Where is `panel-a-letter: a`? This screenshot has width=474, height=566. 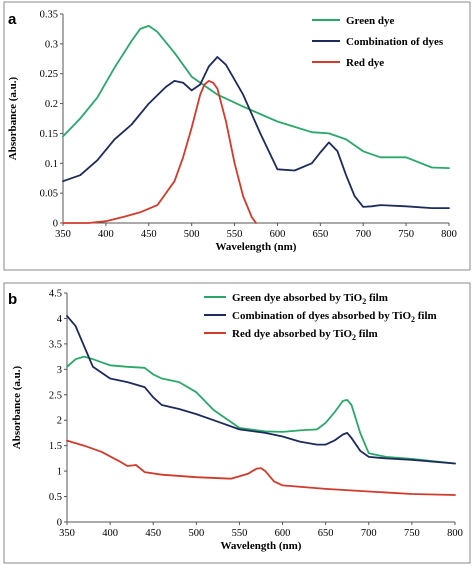
panel-a-letter: a is located at coordinates (12, 19).